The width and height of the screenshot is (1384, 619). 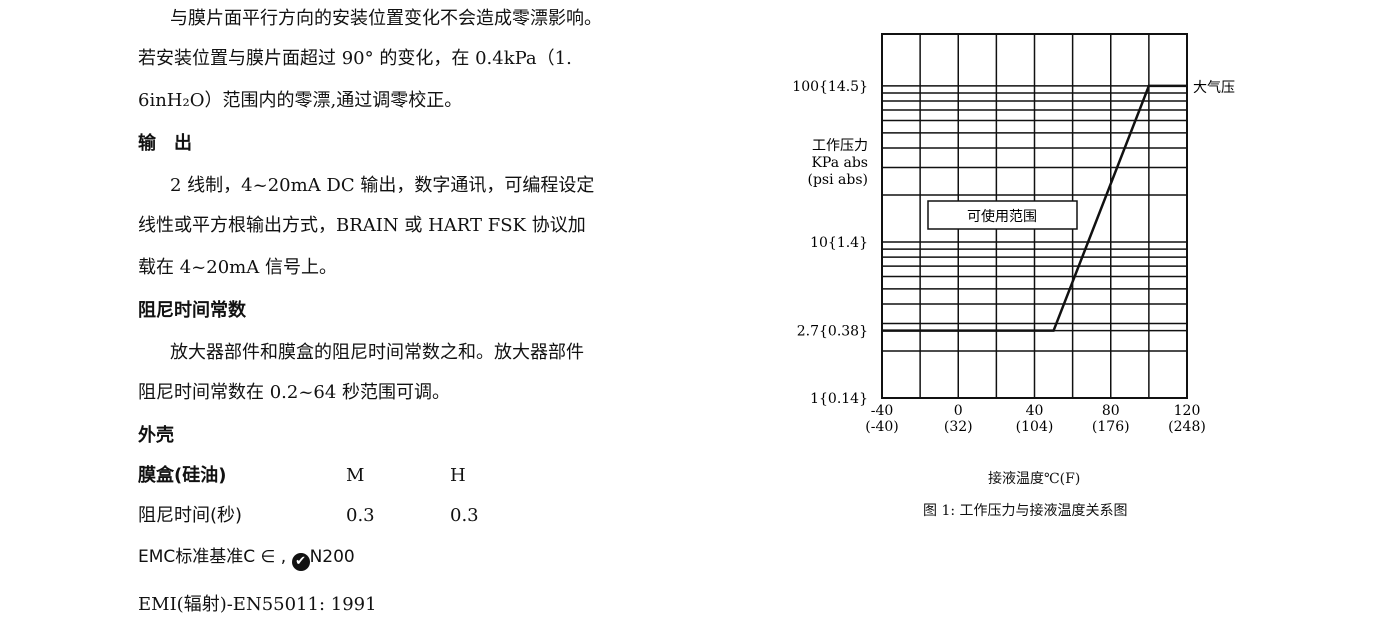 What do you see at coordinates (1034, 479) in the screenshot?
I see `x-axis-label: 接液温度℃(F)` at bounding box center [1034, 479].